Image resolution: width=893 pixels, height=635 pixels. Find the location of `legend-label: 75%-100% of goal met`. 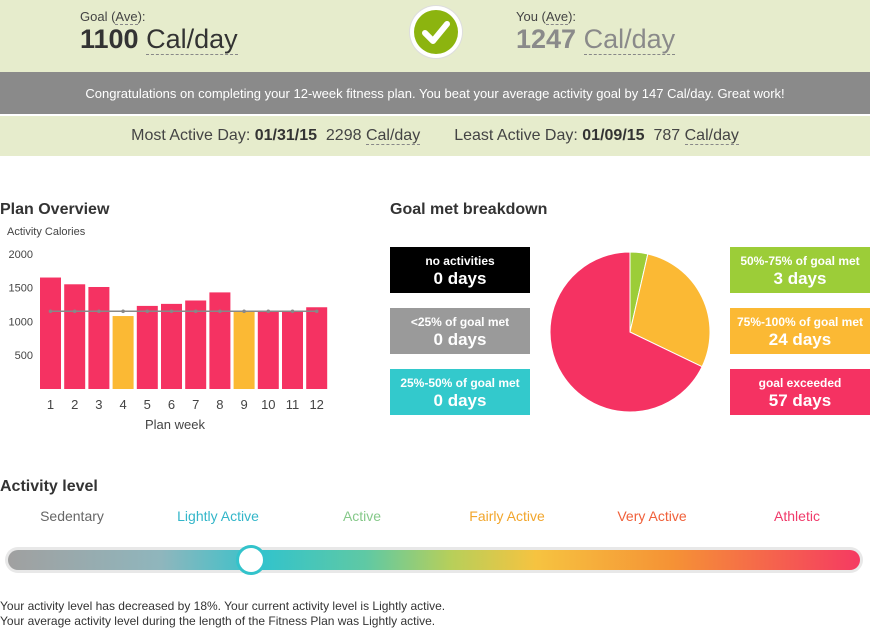

legend-label: 75%-100% of goal met is located at coordinates (800, 322).